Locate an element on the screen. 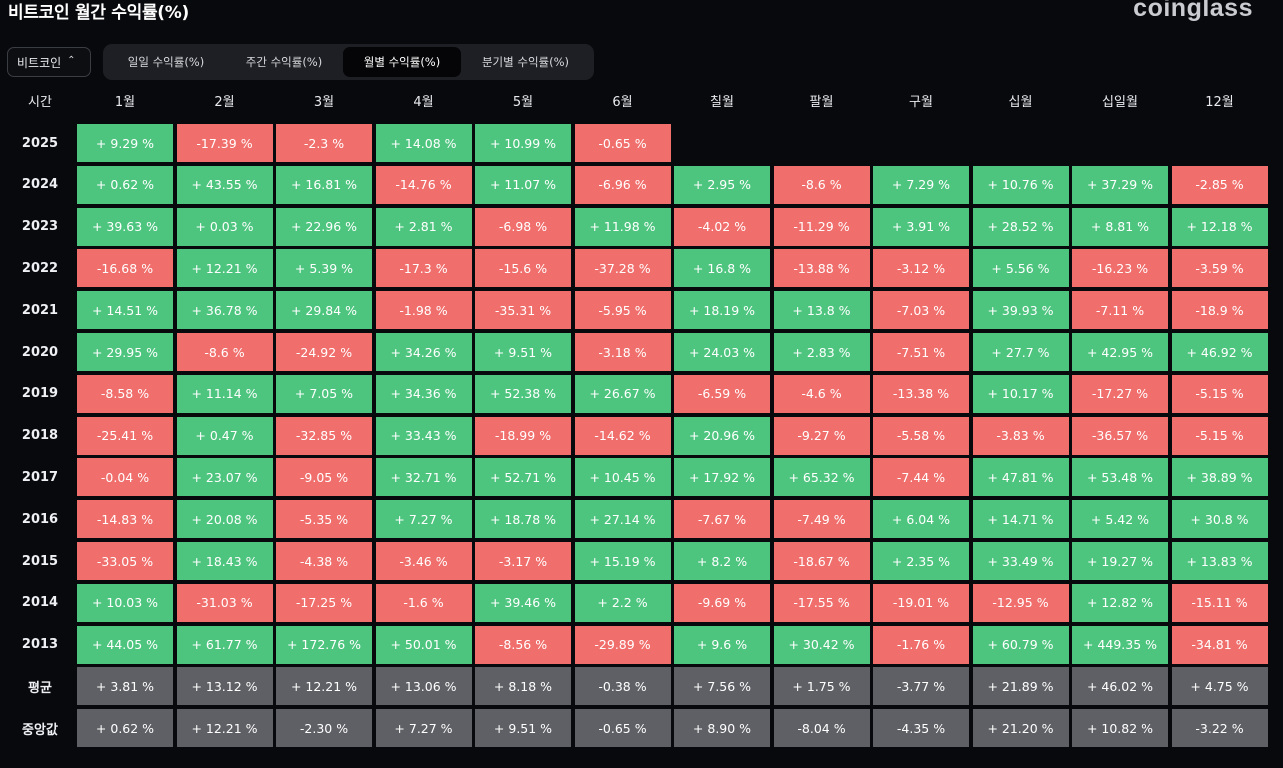 The height and width of the screenshot is (768, 1283). return-cell: + 60.79 % is located at coordinates (1020, 644).